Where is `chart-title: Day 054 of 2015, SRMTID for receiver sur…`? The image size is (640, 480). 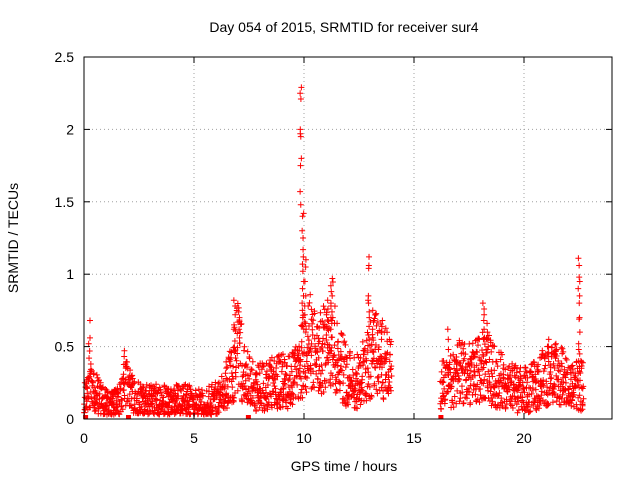 chart-title: Day 054 of 2015, SRMTID for receiver sur… is located at coordinates (343, 27).